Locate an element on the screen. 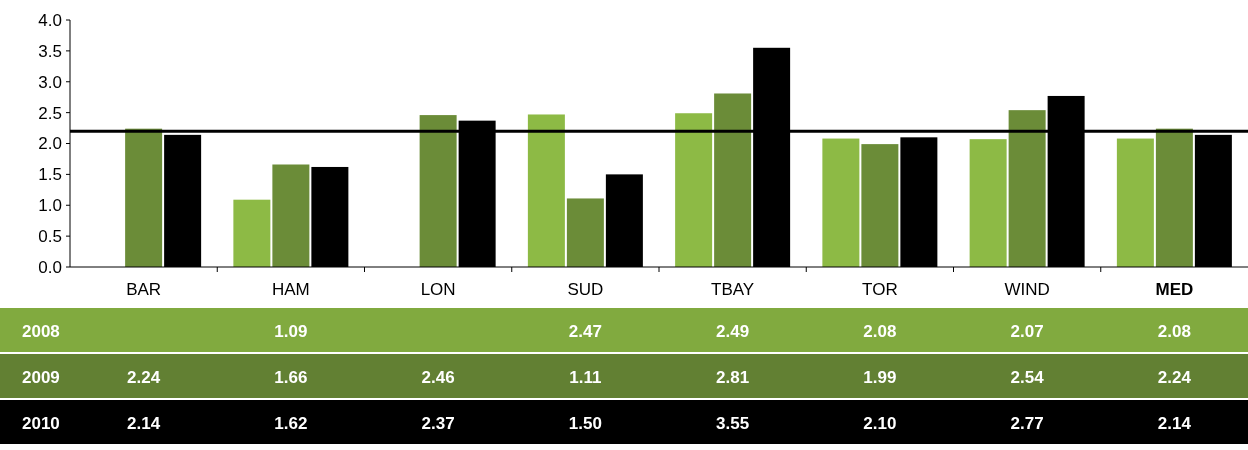 This screenshot has height=450, width=1248. data-label: 2.07 is located at coordinates (1027, 331).